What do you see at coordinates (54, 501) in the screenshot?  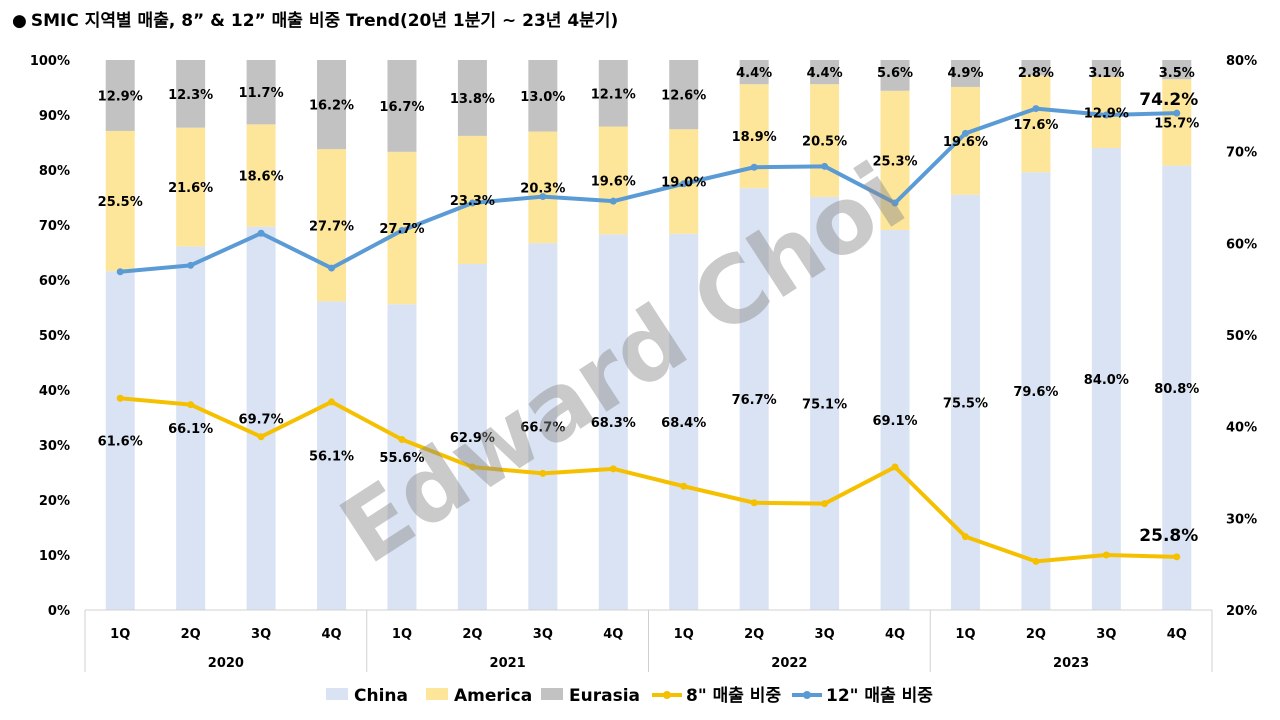 I see `left-axis-tick: 20%` at bounding box center [54, 501].